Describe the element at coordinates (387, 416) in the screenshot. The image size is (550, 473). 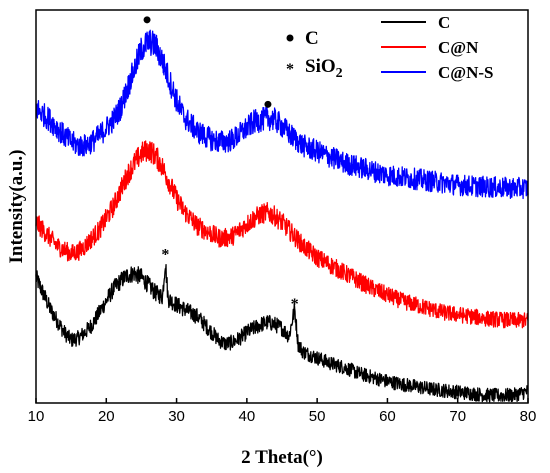
I see `x-tick-label-60: 60` at that location.